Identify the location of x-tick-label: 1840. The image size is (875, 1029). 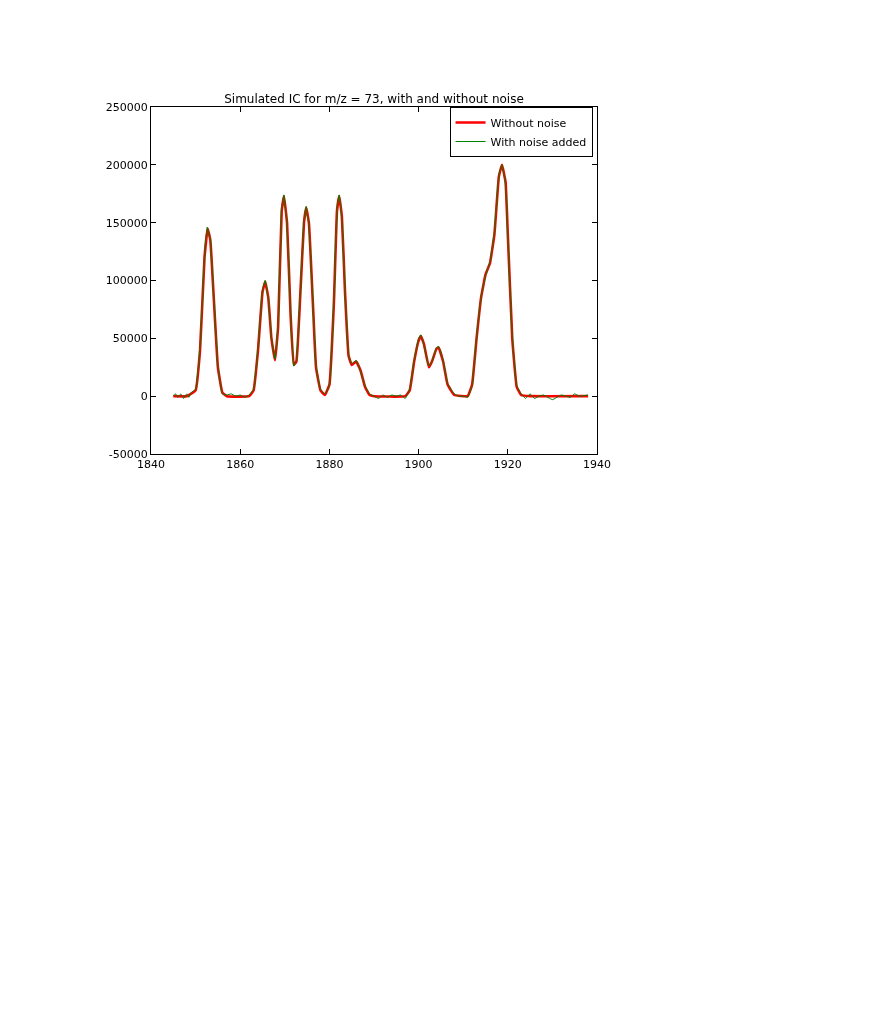
(151, 465).